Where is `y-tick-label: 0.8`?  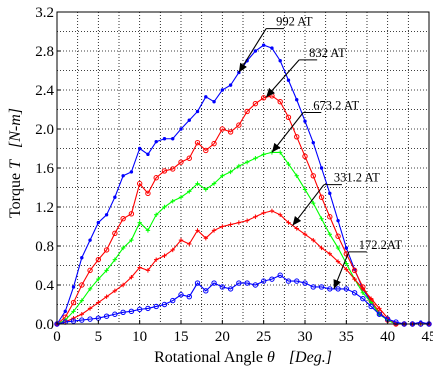
y-tick-label: 0.8 is located at coordinates (44, 247).